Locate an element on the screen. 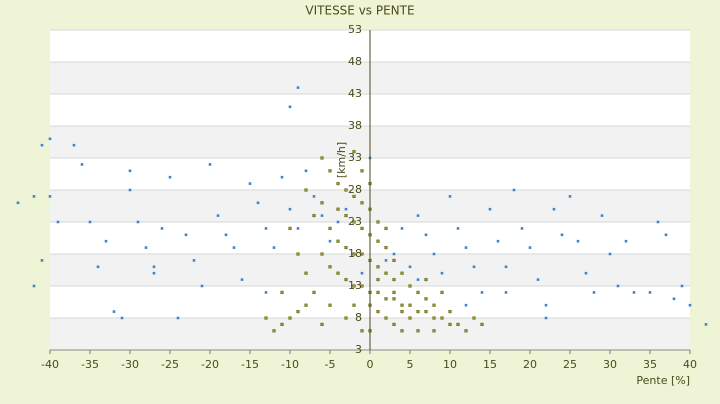  x-tick-label: -25 is located at coordinates (170, 364).